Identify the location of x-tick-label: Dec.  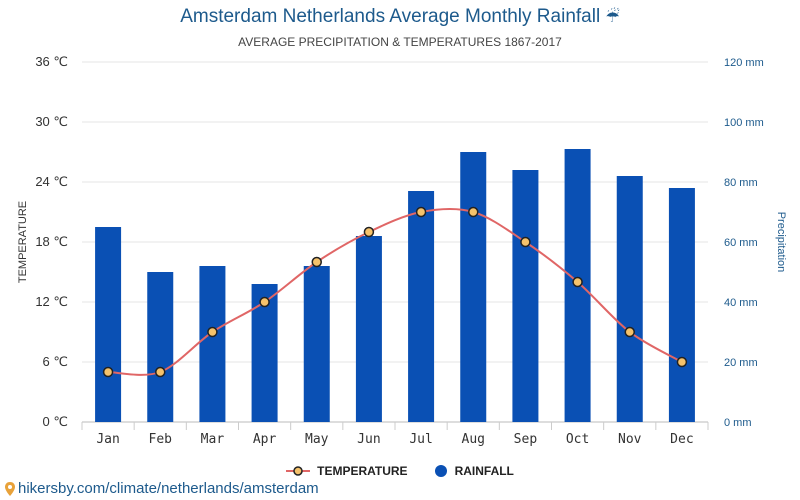
(681, 439).